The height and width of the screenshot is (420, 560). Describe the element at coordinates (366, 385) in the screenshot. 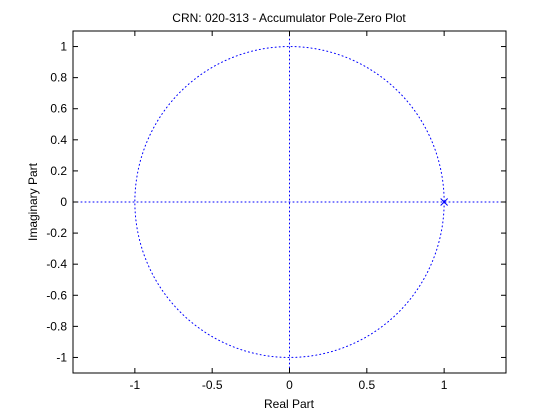

I see `x-tick-label: 0.5` at that location.